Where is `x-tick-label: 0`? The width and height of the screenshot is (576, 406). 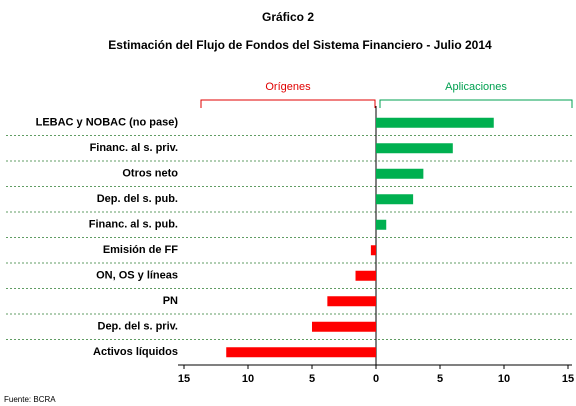 x-tick-label: 0 is located at coordinates (376, 379).